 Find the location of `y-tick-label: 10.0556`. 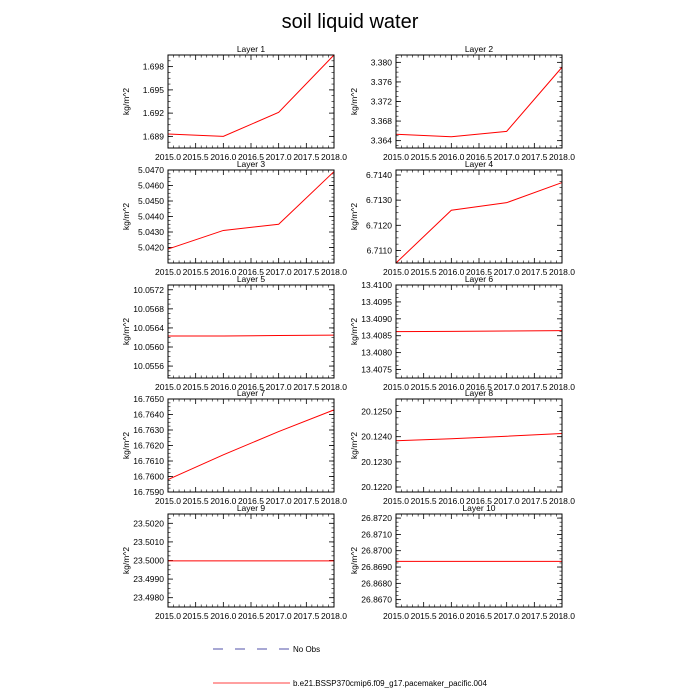

y-tick-label: 10.0556 is located at coordinates (148, 366).